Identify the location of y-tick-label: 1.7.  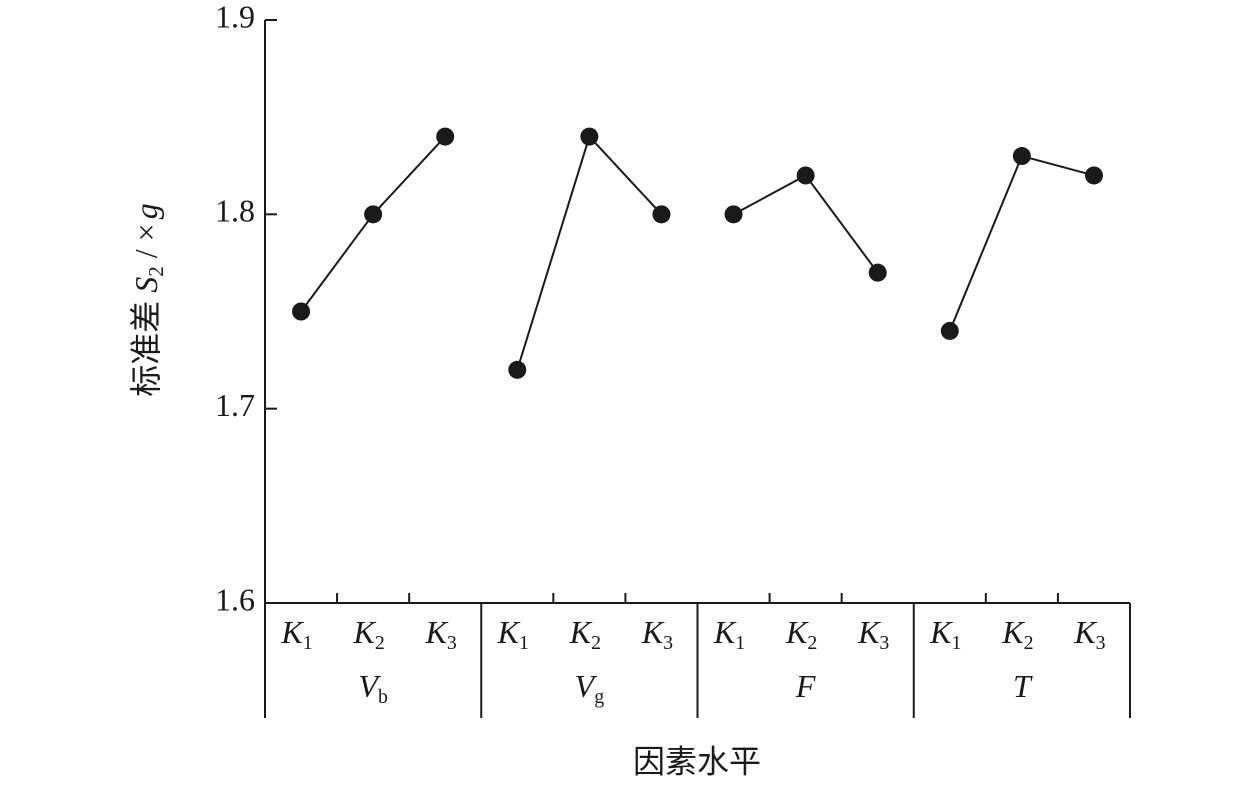
(235, 405).